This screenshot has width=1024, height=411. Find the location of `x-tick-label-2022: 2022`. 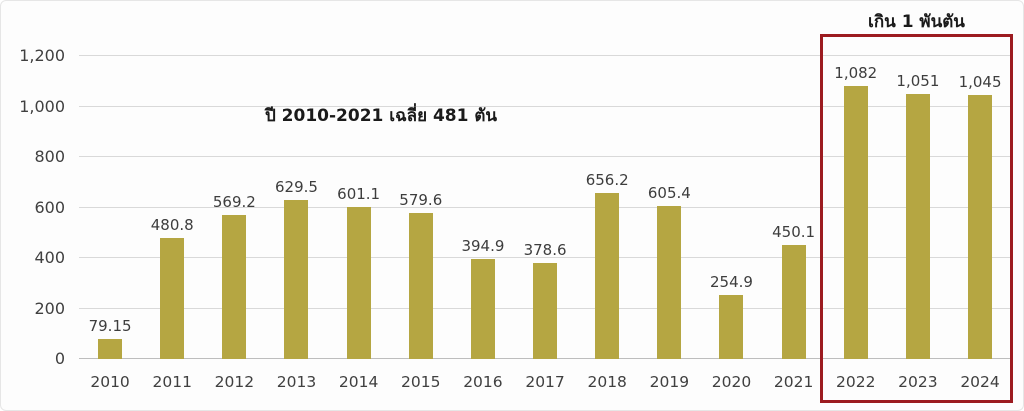

x-tick-label-2022: 2022 is located at coordinates (856, 382).